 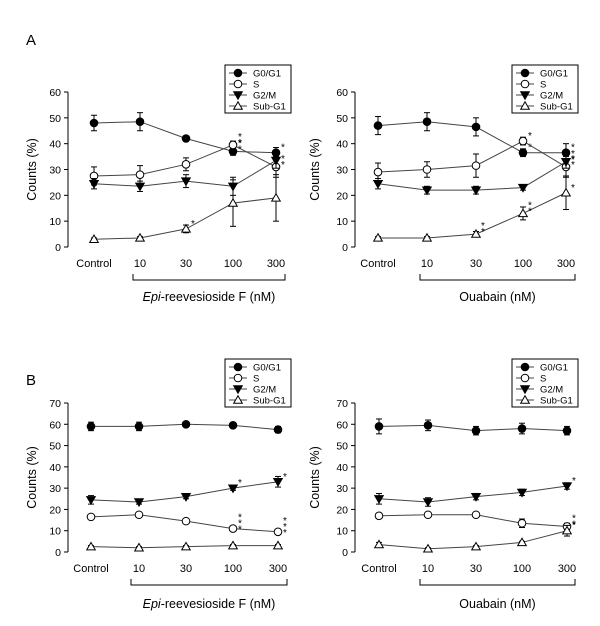 I want to click on x-axis-label-italic: Epi, so click(x=152, y=297).